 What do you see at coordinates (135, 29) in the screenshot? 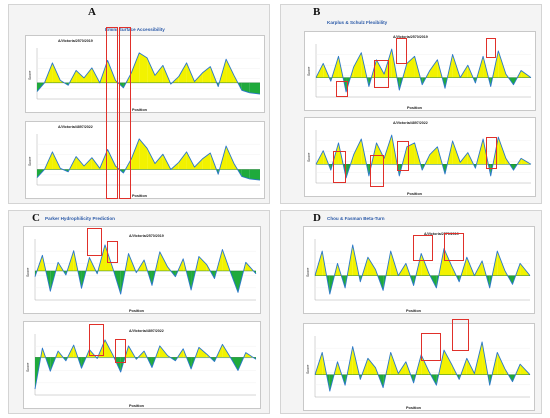
I see `panel-title: Emini Surface Accessibility` at bounding box center [135, 29].